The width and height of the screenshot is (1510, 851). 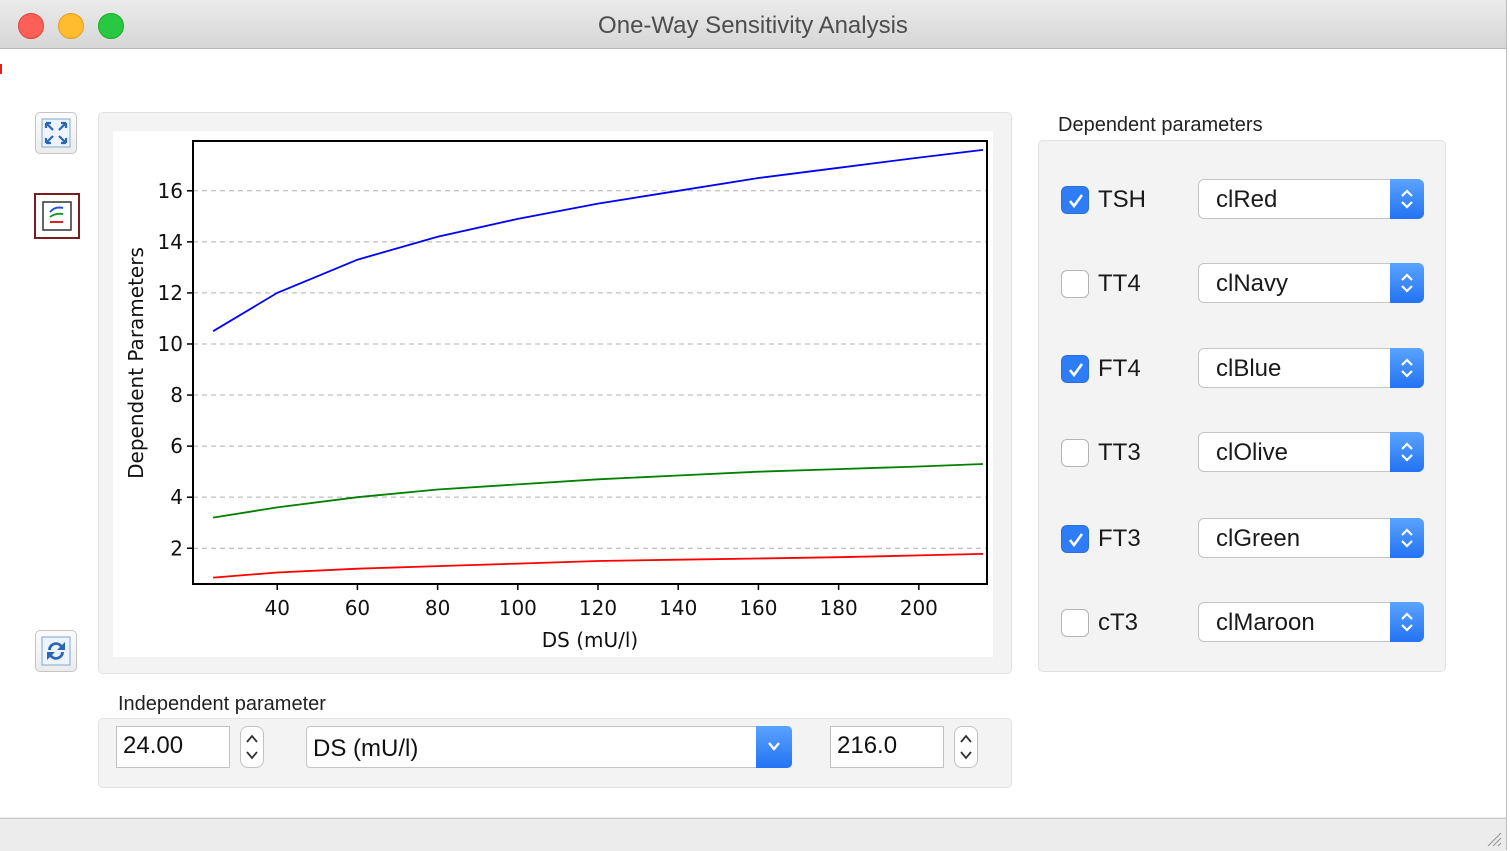 I want to click on y-tick-label: 6, so click(x=176, y=446).